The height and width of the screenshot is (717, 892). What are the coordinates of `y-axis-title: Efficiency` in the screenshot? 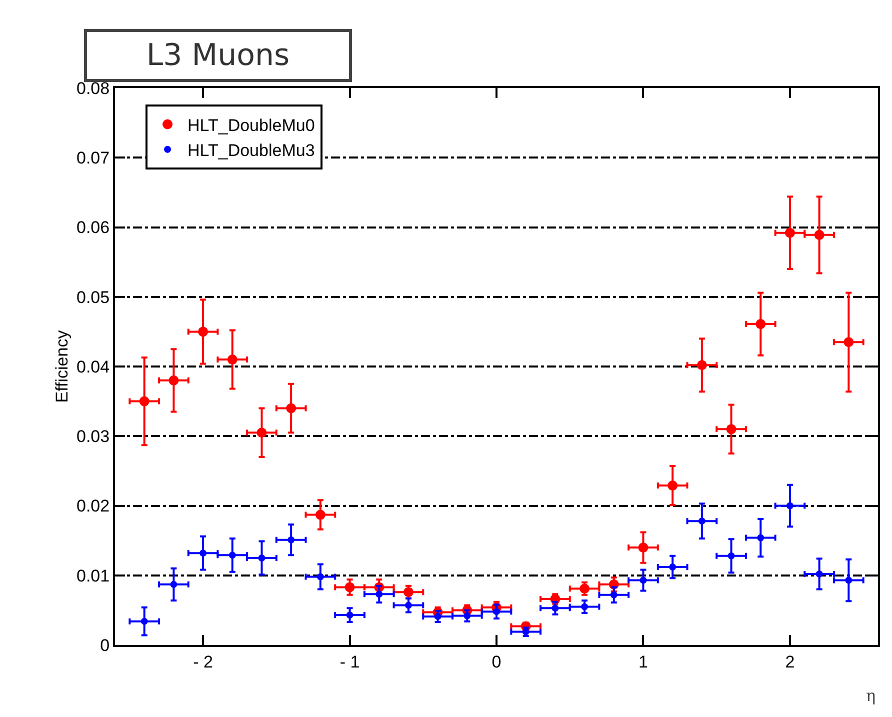 It's located at (62, 366).